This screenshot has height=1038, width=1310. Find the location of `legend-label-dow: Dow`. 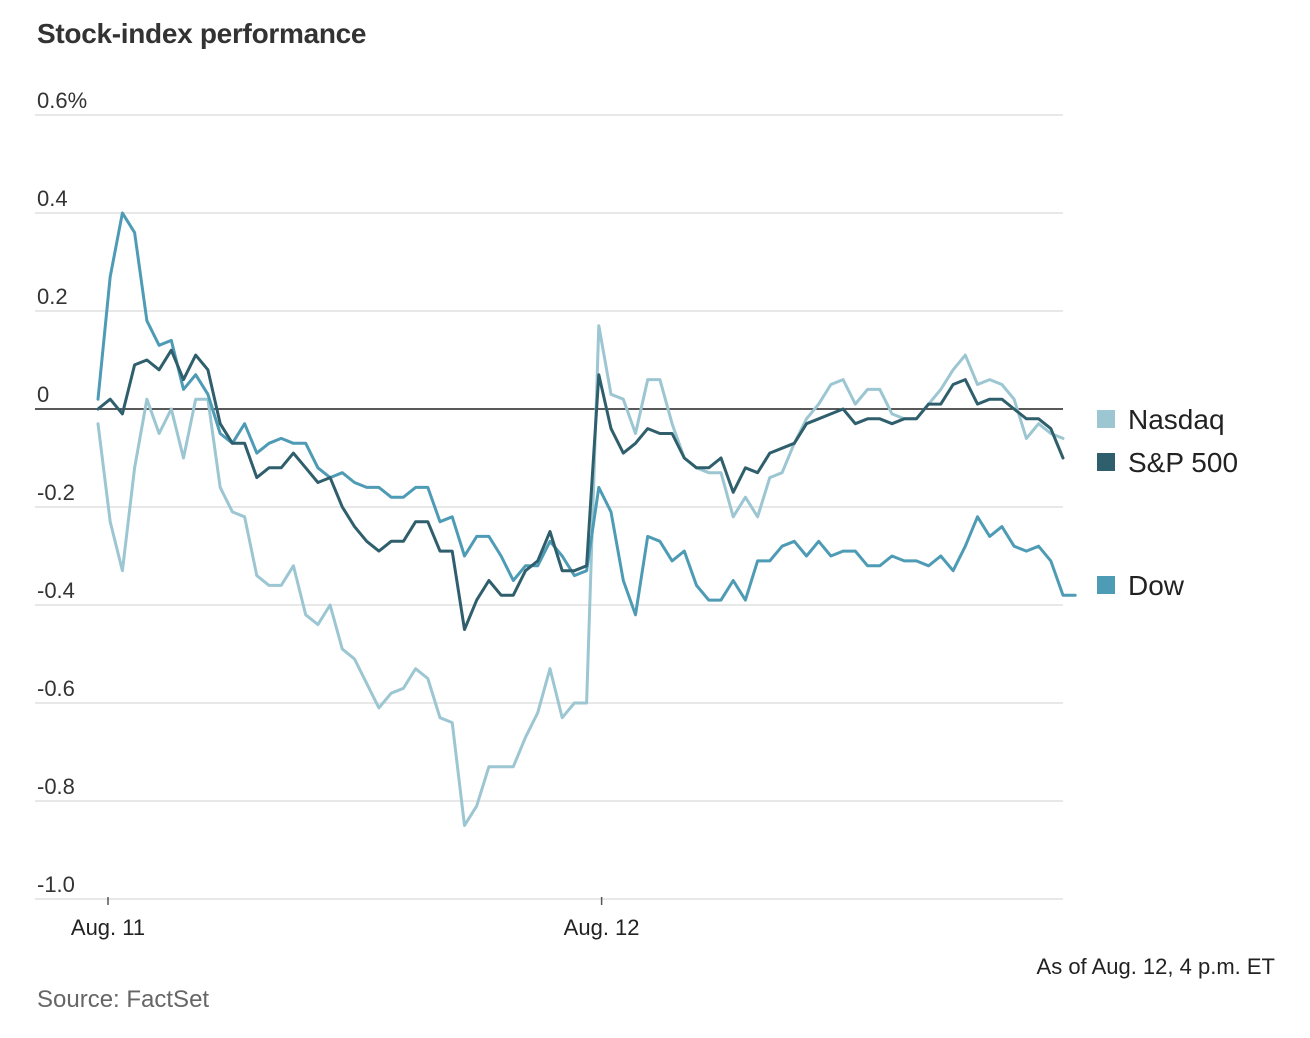

legend-label-dow: Dow is located at coordinates (1156, 585).